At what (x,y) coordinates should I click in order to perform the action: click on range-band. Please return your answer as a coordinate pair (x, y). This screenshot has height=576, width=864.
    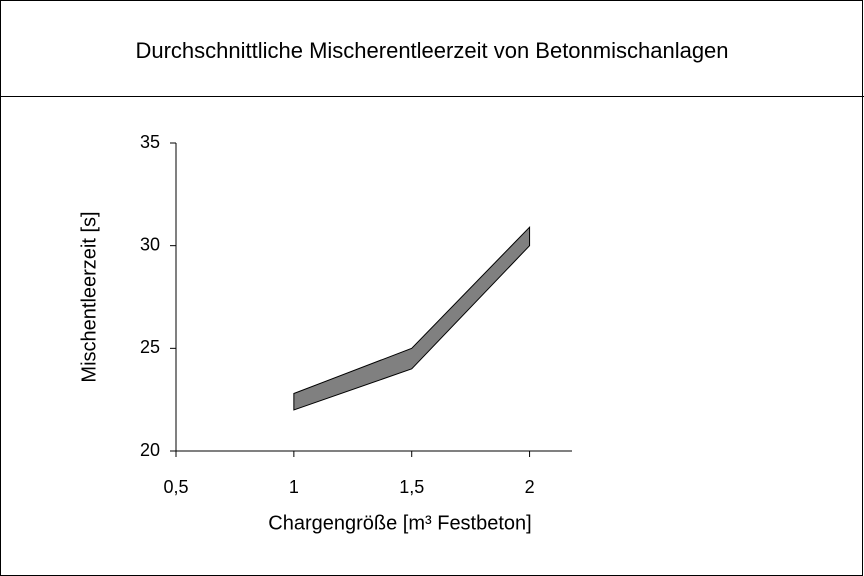
    Looking at the image, I should click on (412, 318).